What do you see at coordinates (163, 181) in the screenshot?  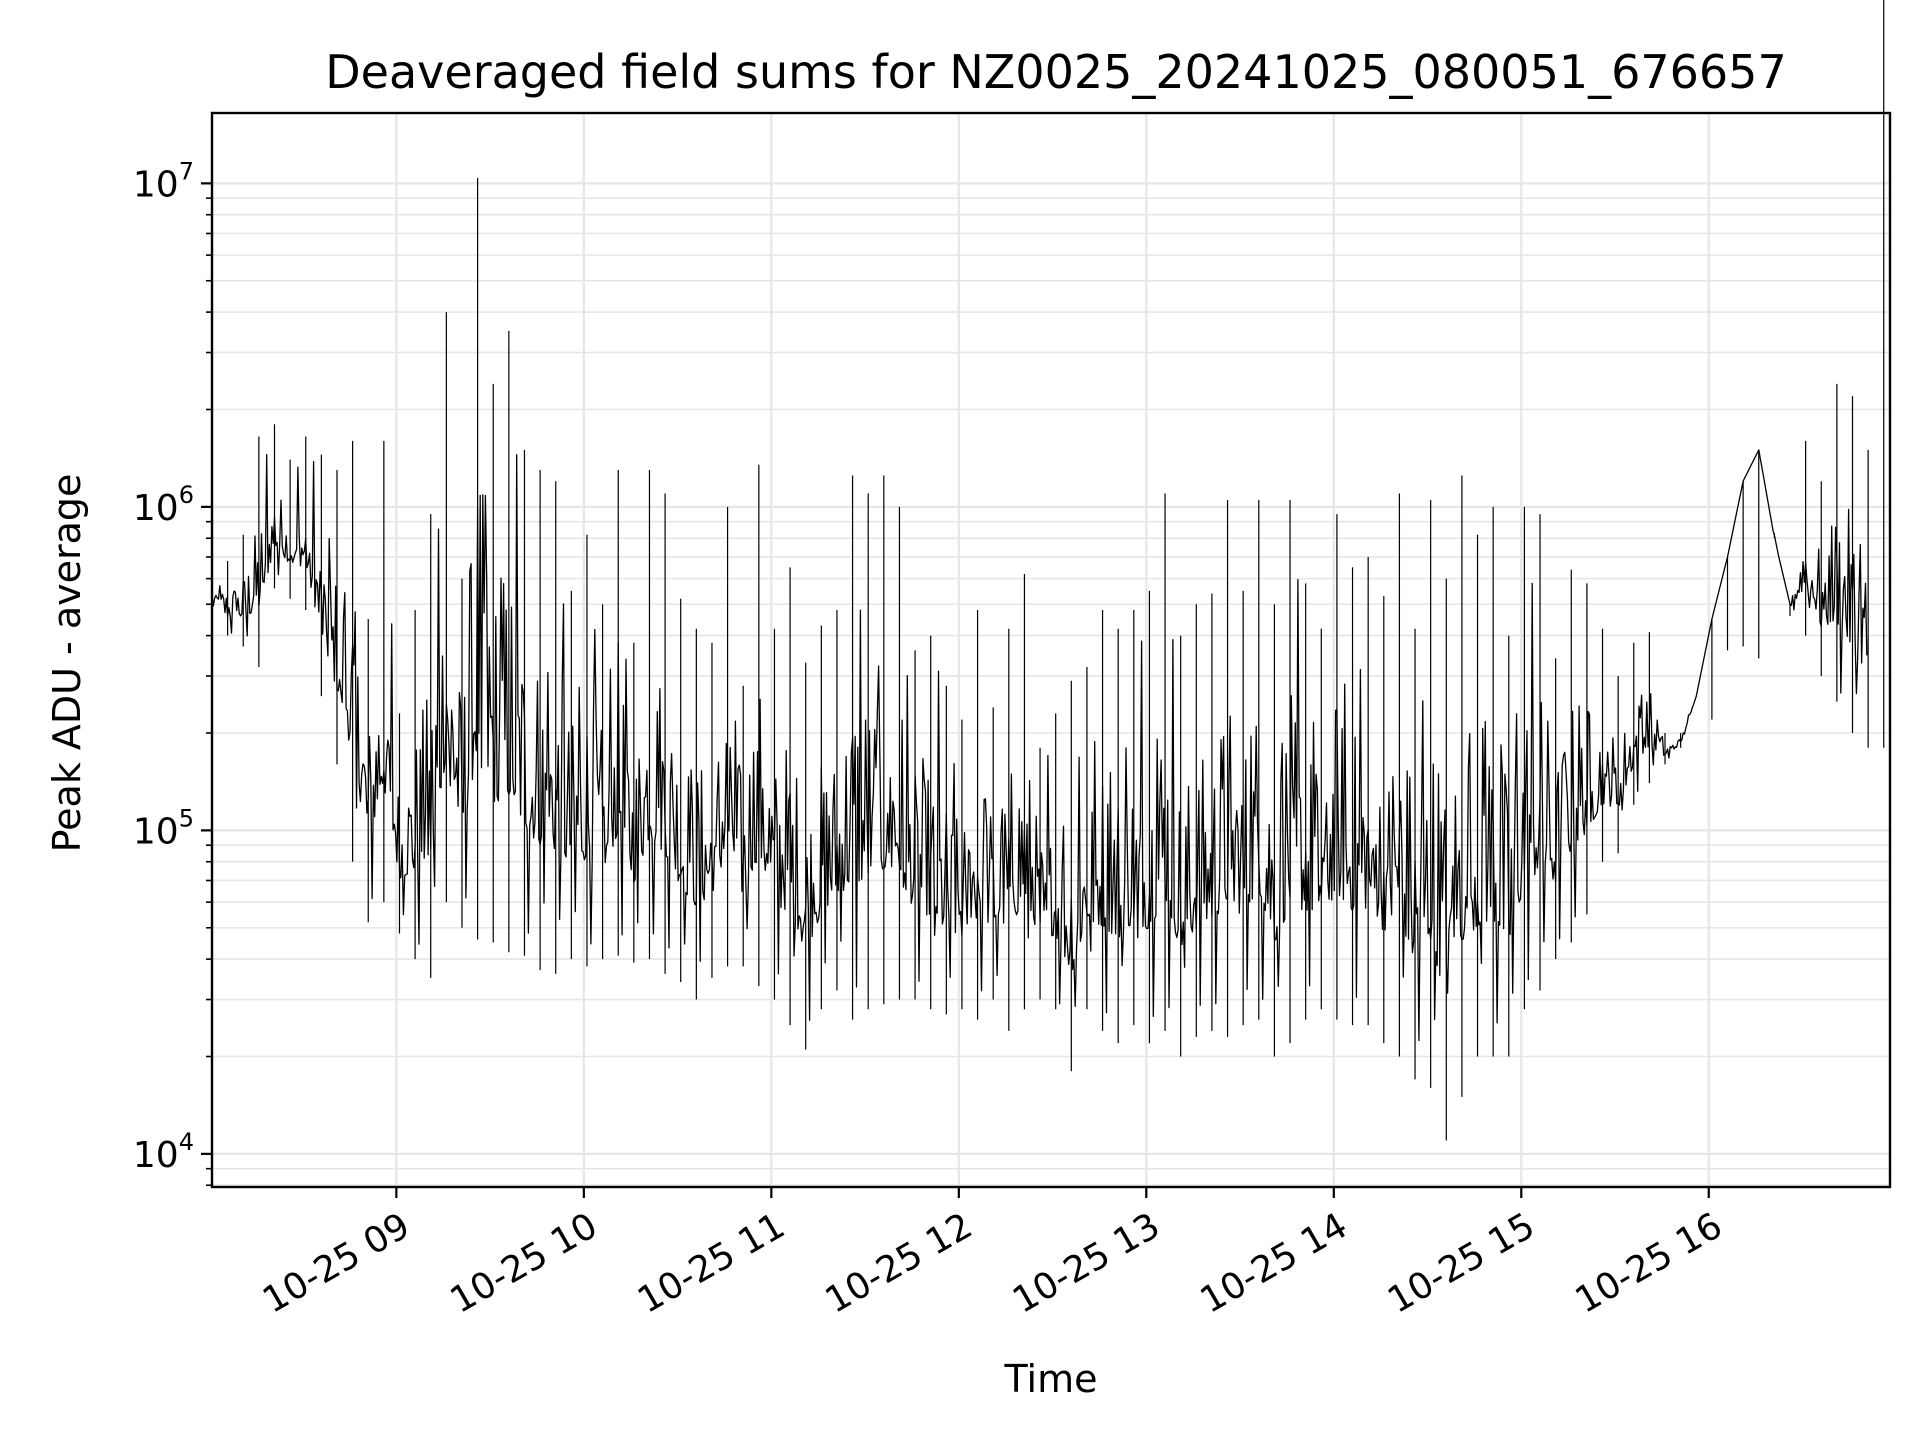 I see `y-tick-label: 10⁷` at bounding box center [163, 181].